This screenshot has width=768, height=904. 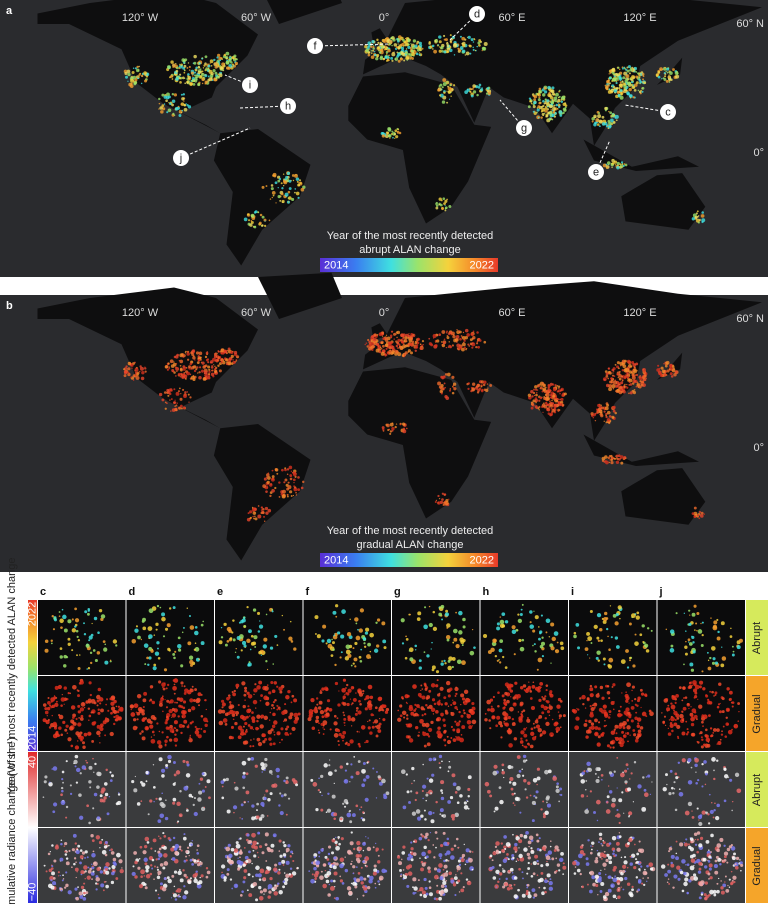 What do you see at coordinates (170, 713) in the screenshot?
I see `zoom-cell` at bounding box center [170, 713].